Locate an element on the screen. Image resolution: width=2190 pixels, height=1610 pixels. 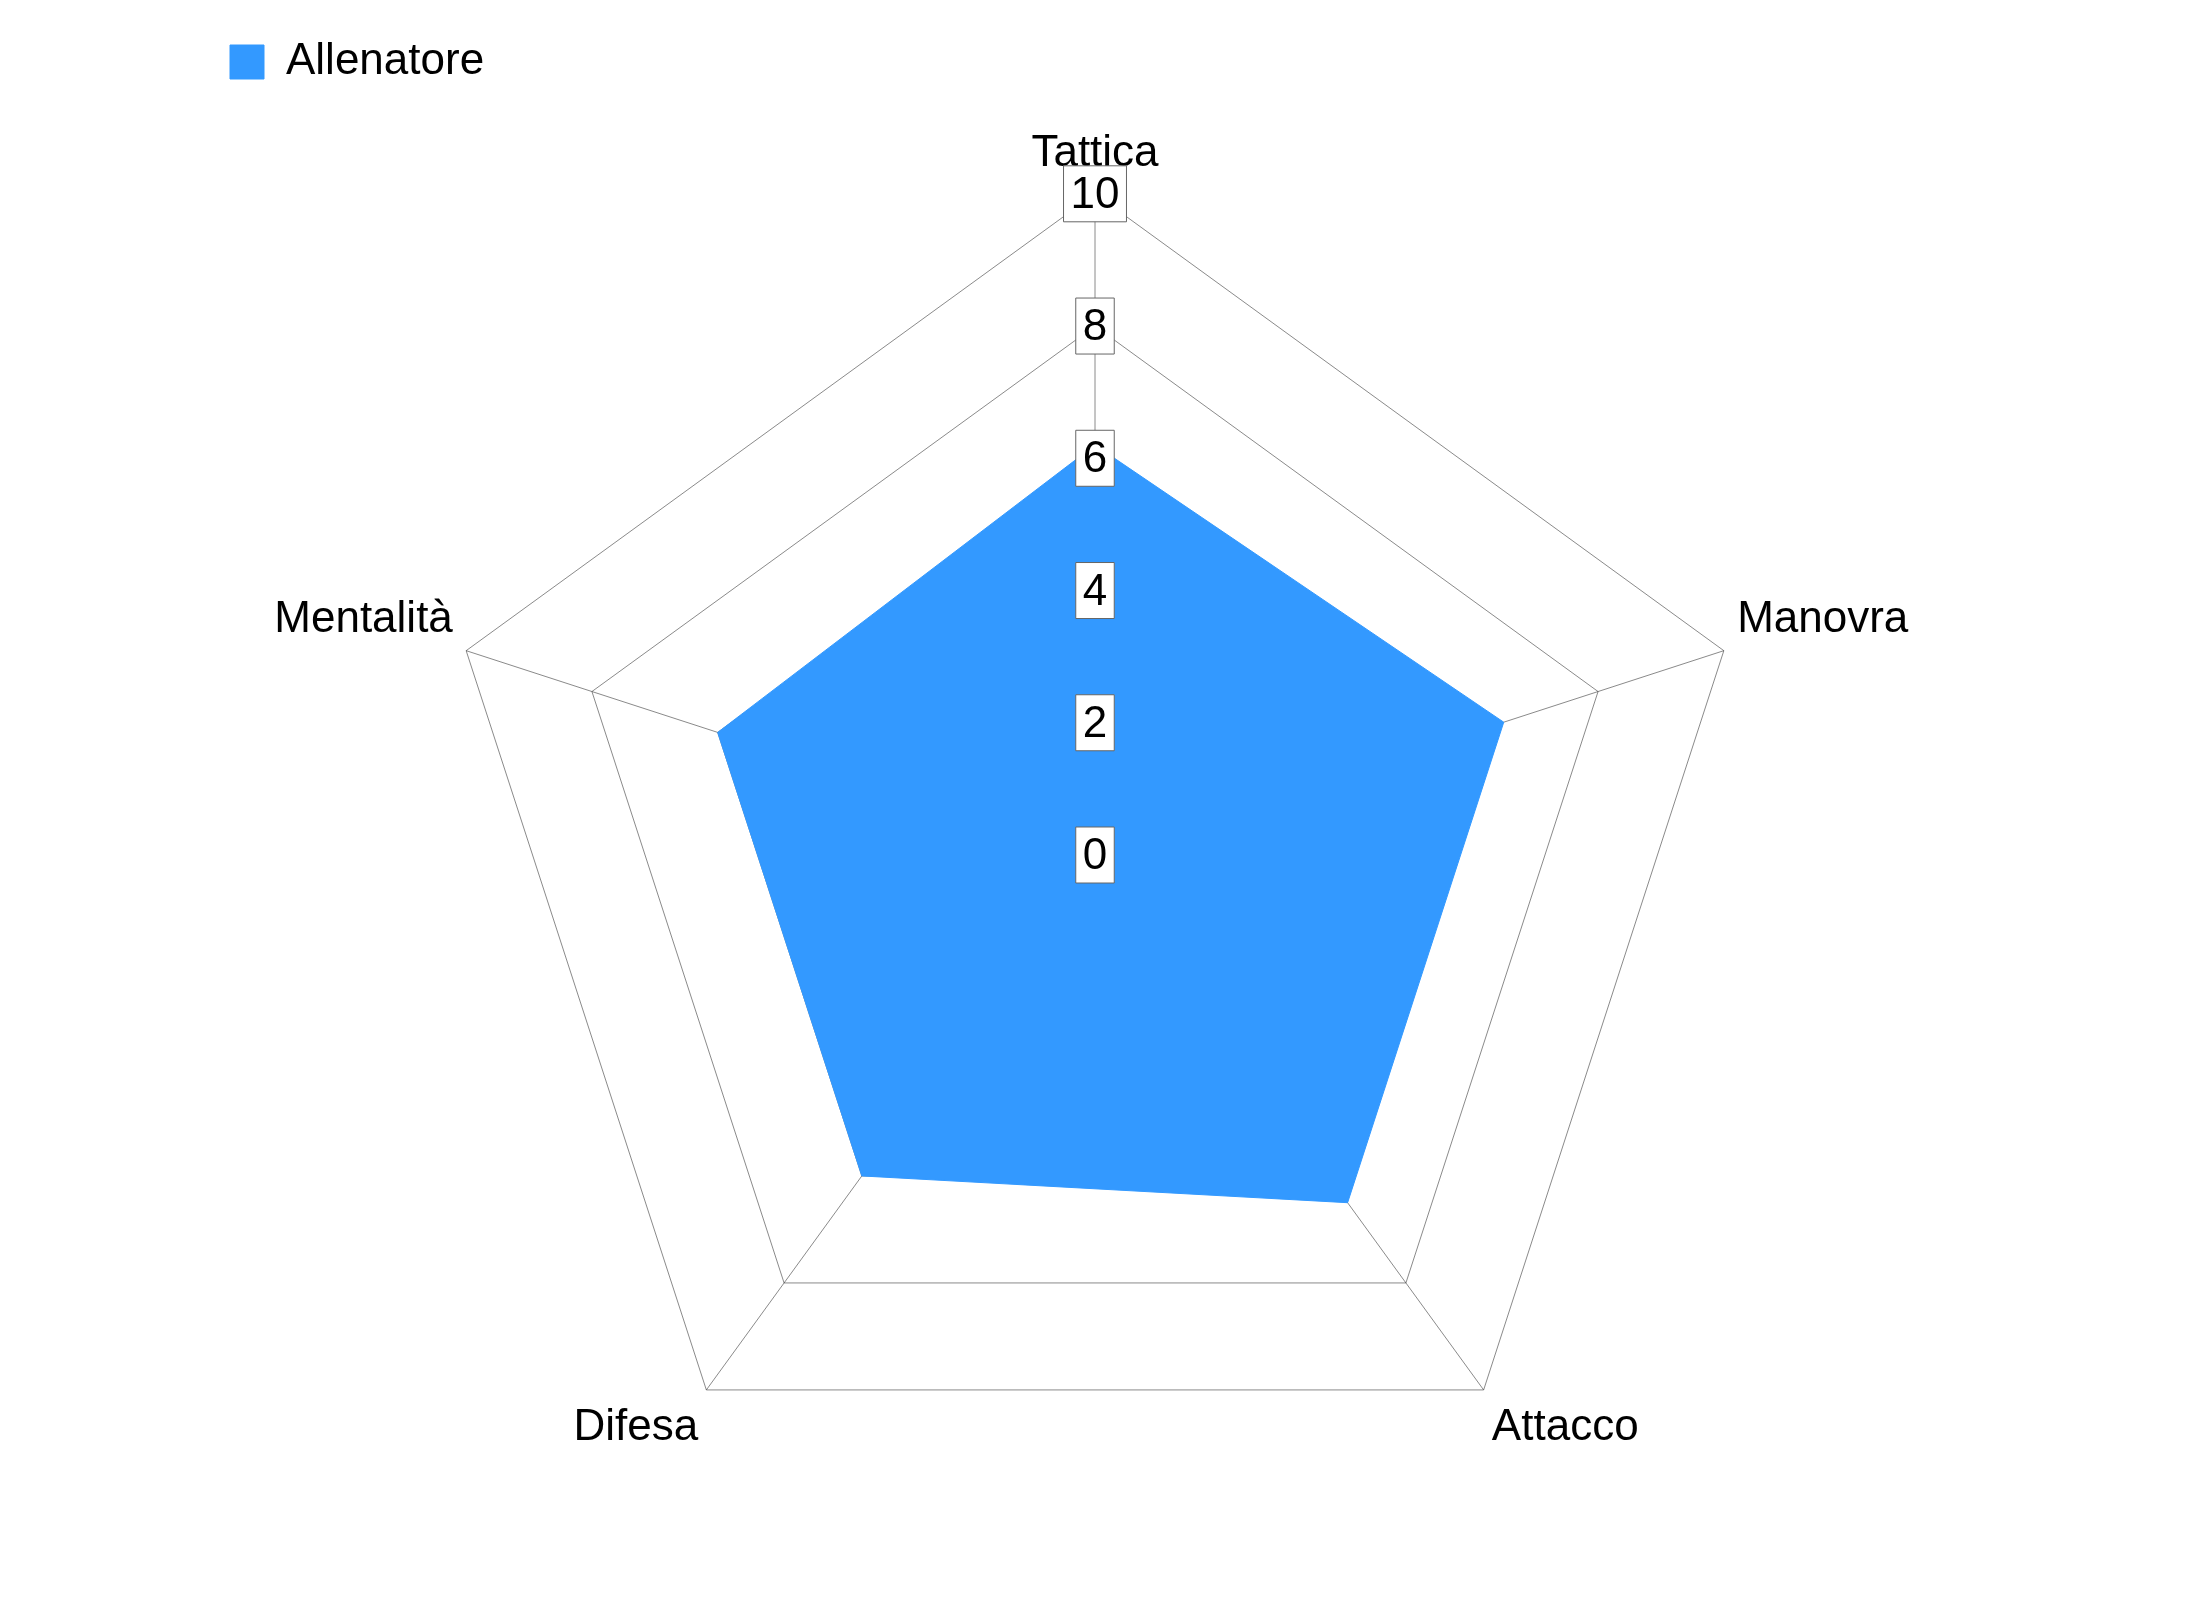
spoke-label: Manovra is located at coordinates (1823, 617).